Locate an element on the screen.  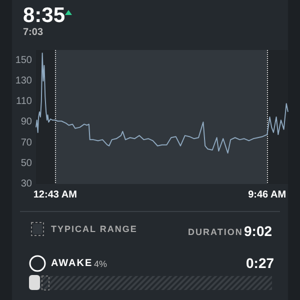
y-tick-label: 90 is located at coordinates (26, 122).